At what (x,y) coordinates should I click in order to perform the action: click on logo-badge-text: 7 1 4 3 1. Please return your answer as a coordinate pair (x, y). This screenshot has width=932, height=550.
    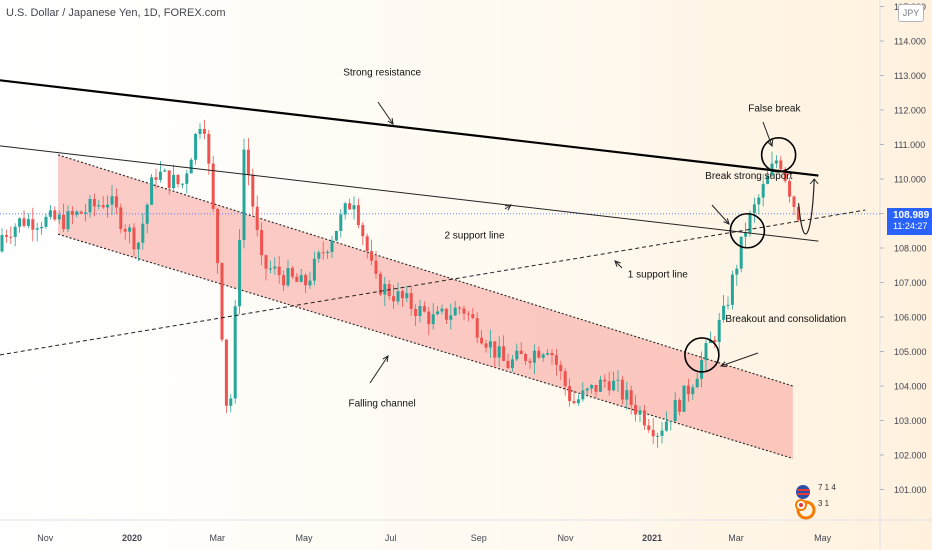
    Looking at the image, I should click on (827, 495).